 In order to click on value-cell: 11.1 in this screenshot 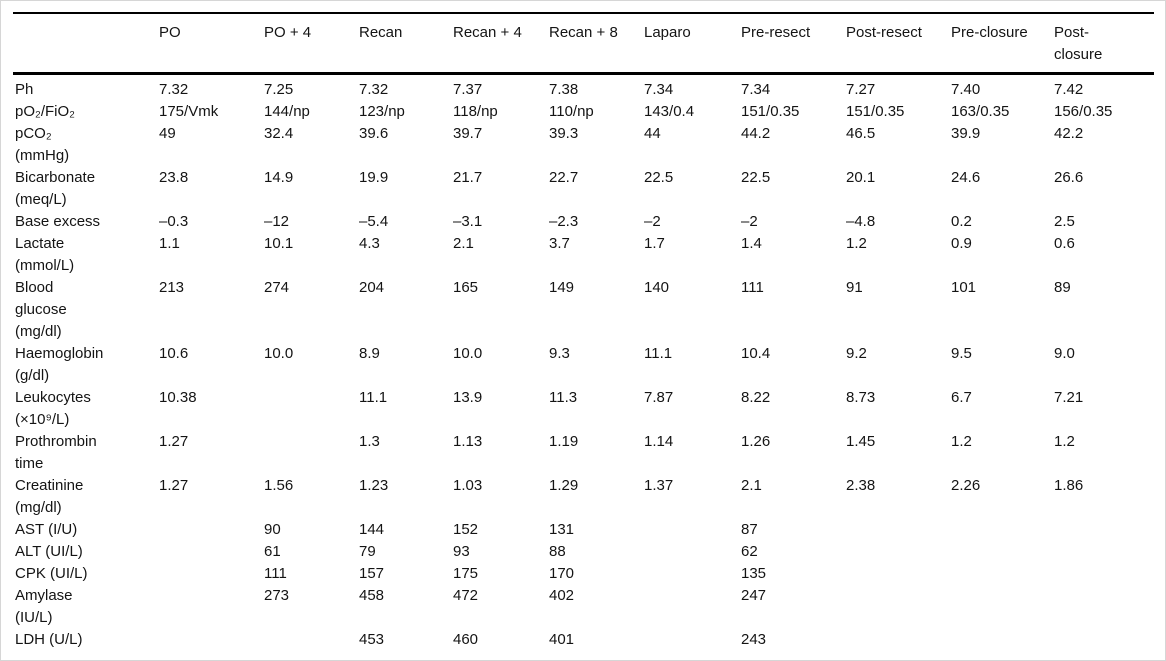, I will do `click(373, 397)`.